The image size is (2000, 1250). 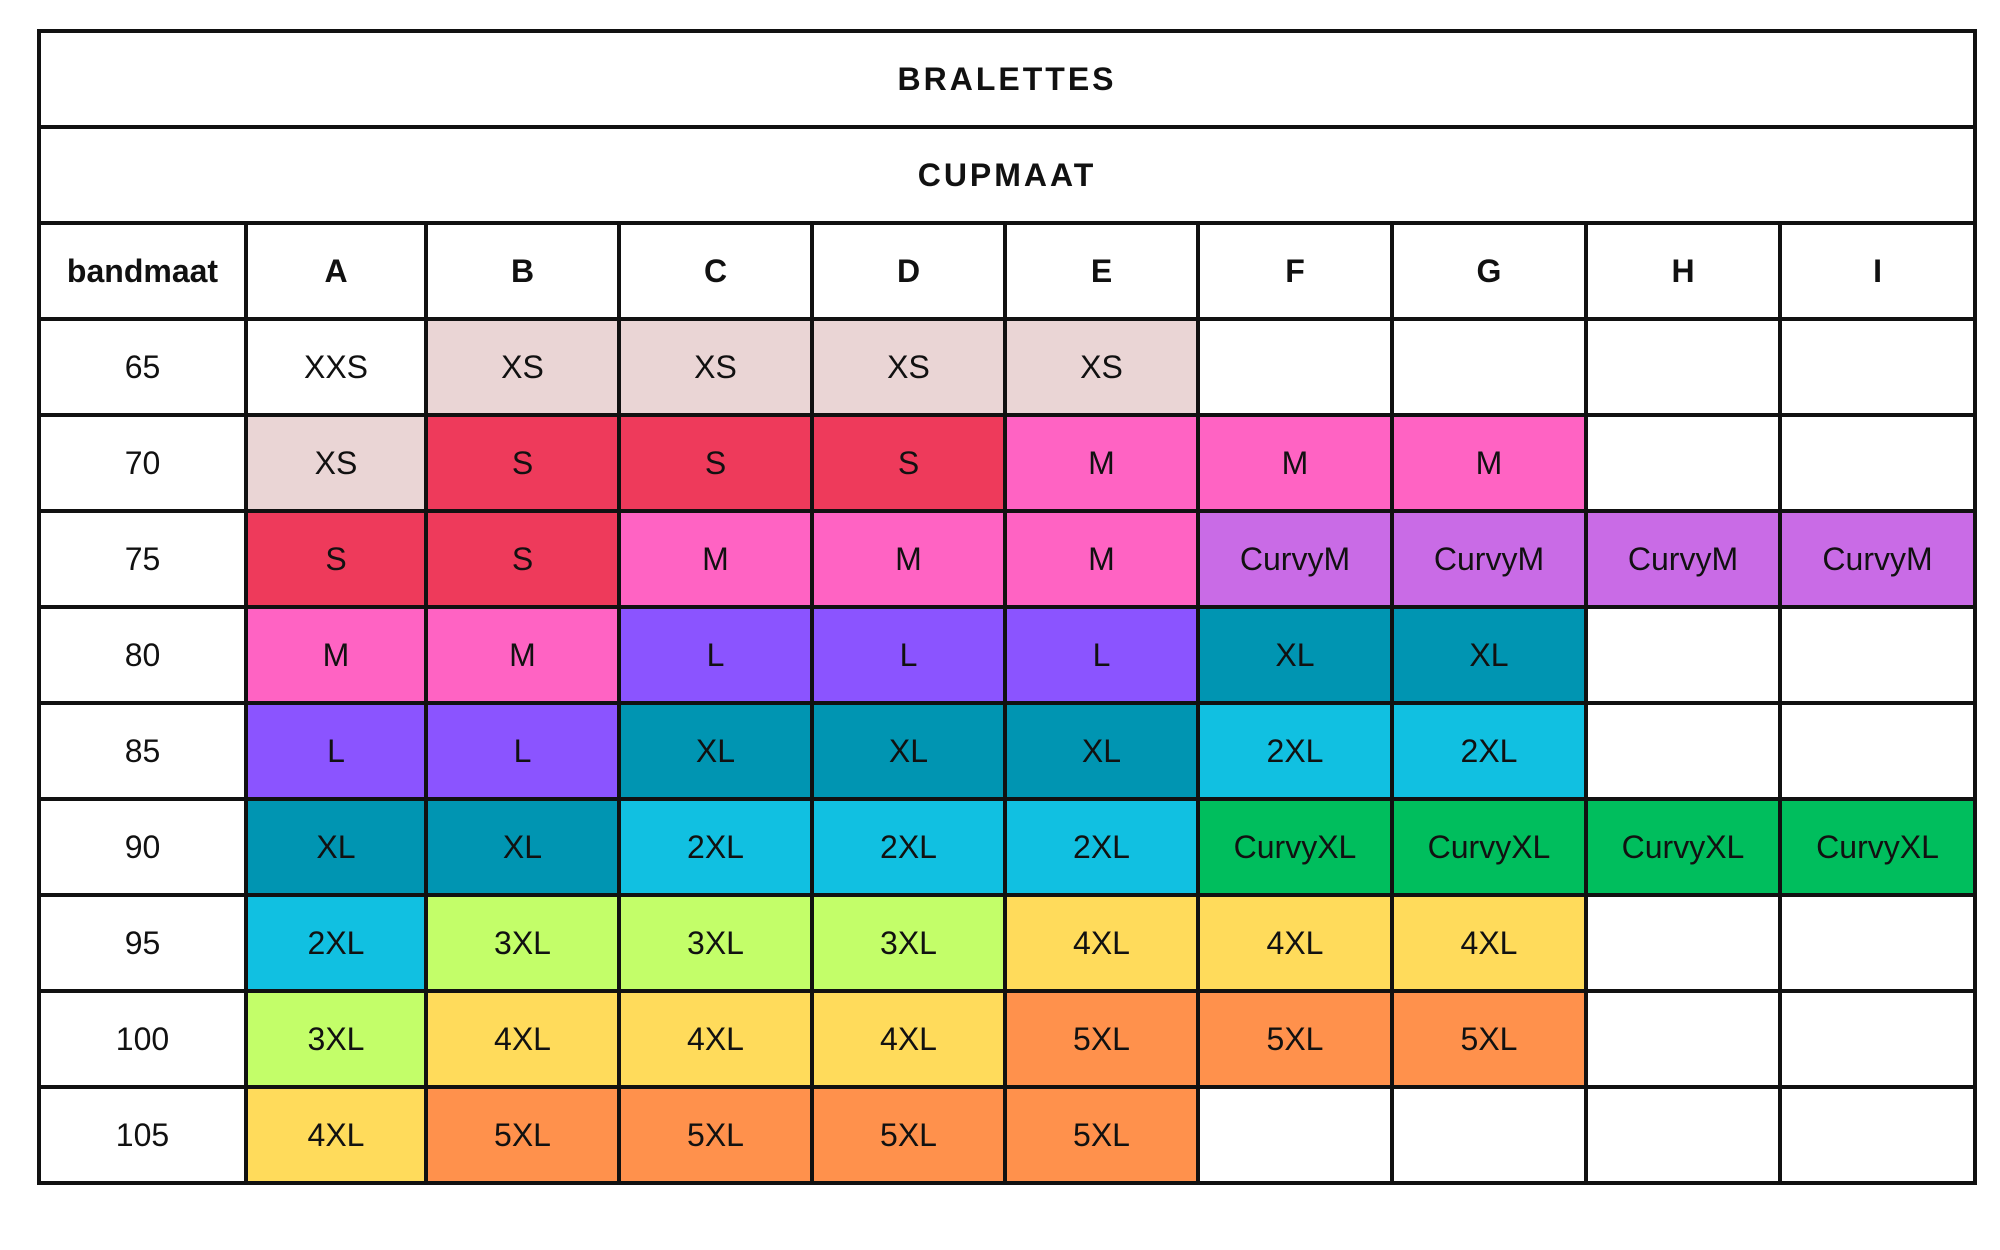 What do you see at coordinates (142, 463) in the screenshot?
I see `band-size-cell: 70` at bounding box center [142, 463].